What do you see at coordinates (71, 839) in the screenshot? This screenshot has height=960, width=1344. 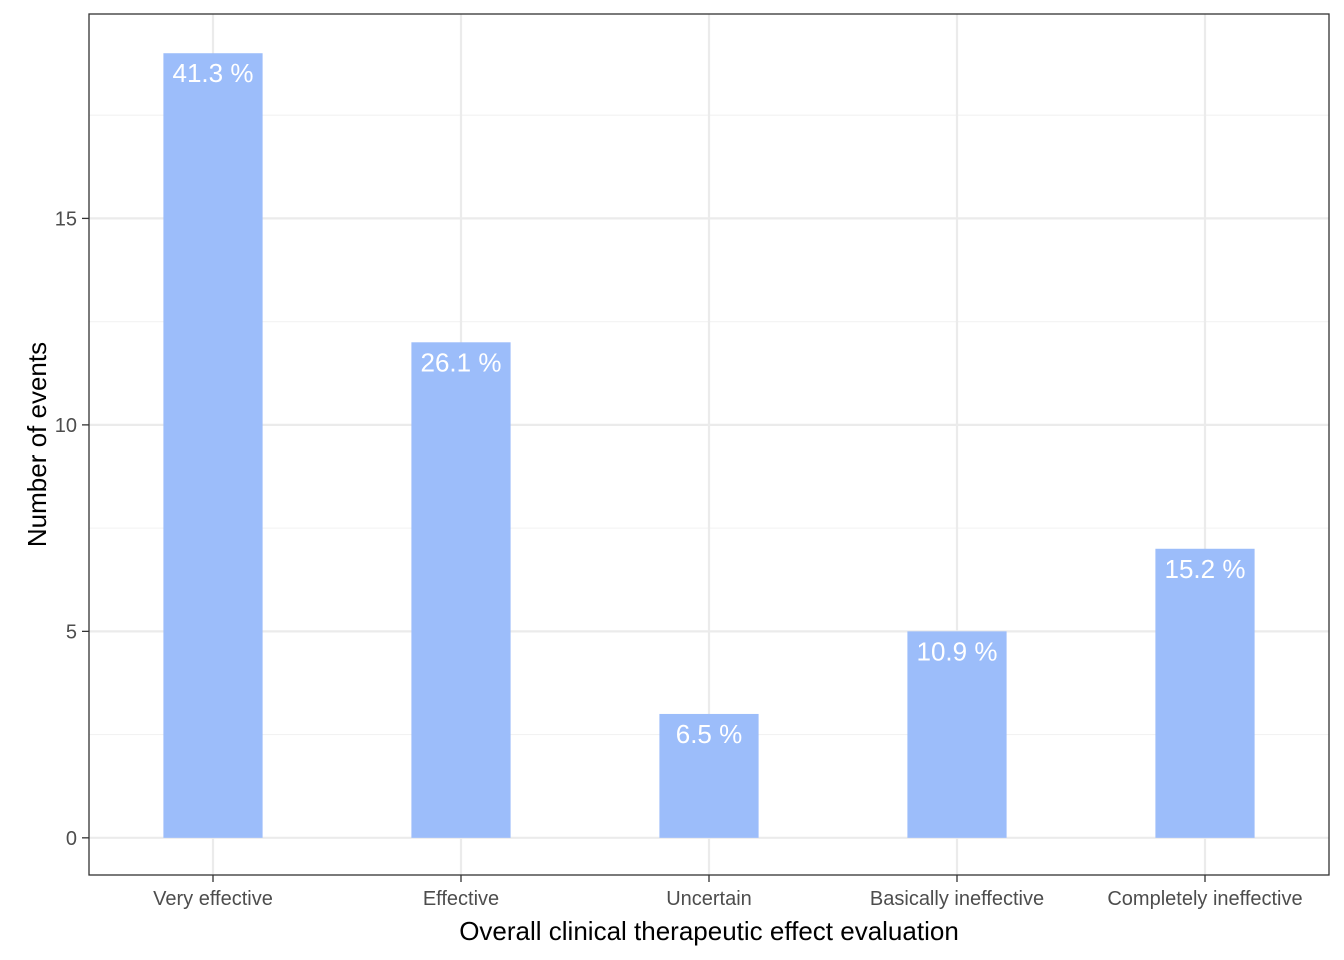 I see `y-tick-label: 0` at bounding box center [71, 839].